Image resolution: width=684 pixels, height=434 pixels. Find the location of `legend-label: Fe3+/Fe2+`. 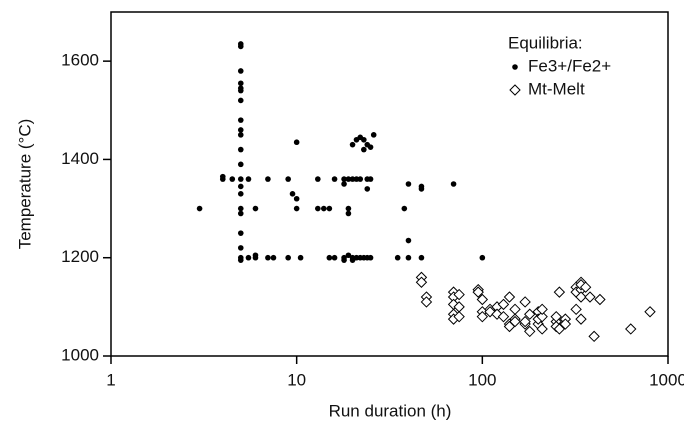

legend-label: Fe3+/Fe2+ is located at coordinates (569, 65).